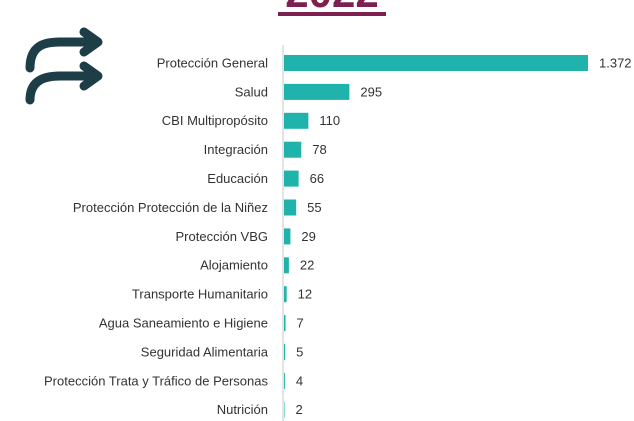 This screenshot has height=421, width=634. What do you see at coordinates (299, 380) in the screenshot?
I see `value-label: 4` at bounding box center [299, 380].